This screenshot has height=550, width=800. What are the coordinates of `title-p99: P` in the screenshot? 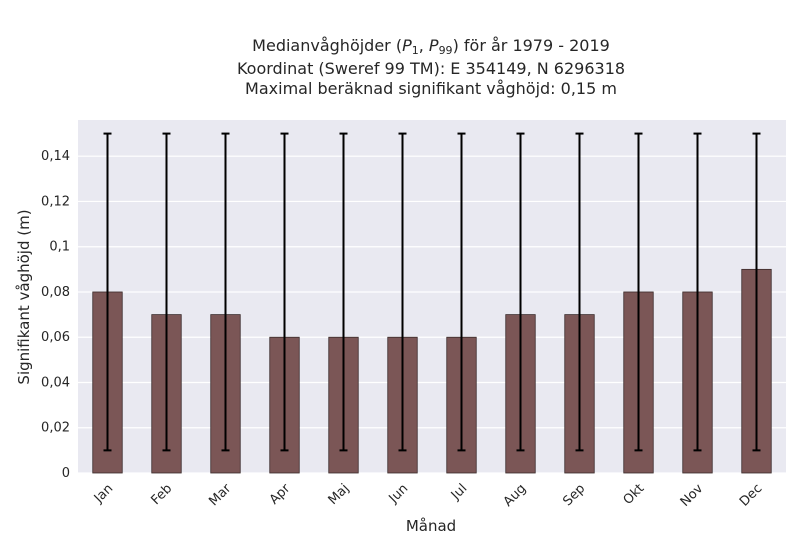 It's located at (434, 45).